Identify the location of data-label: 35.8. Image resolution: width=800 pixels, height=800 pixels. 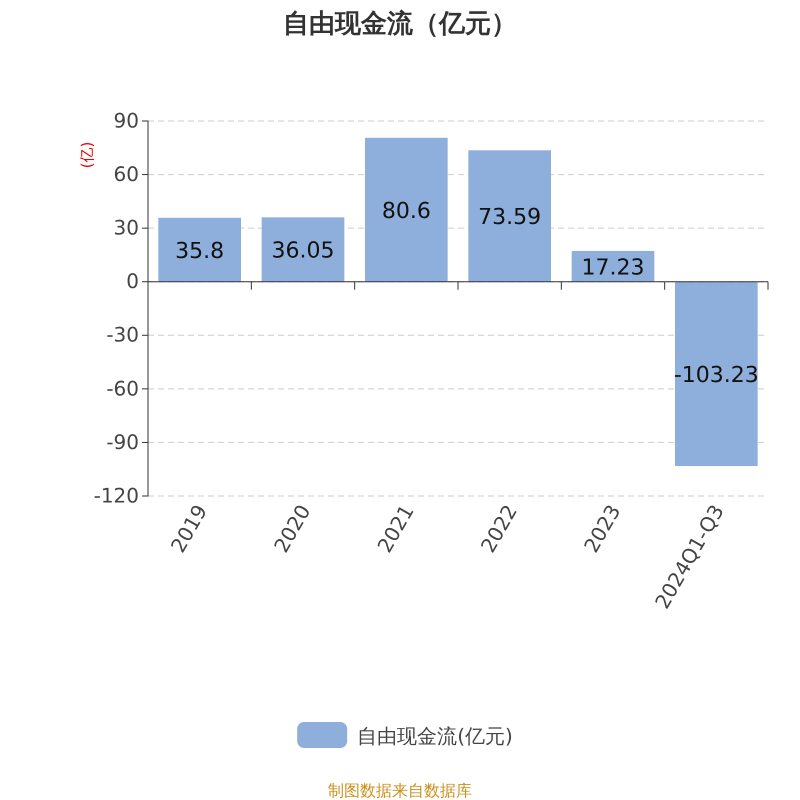
(199, 251).